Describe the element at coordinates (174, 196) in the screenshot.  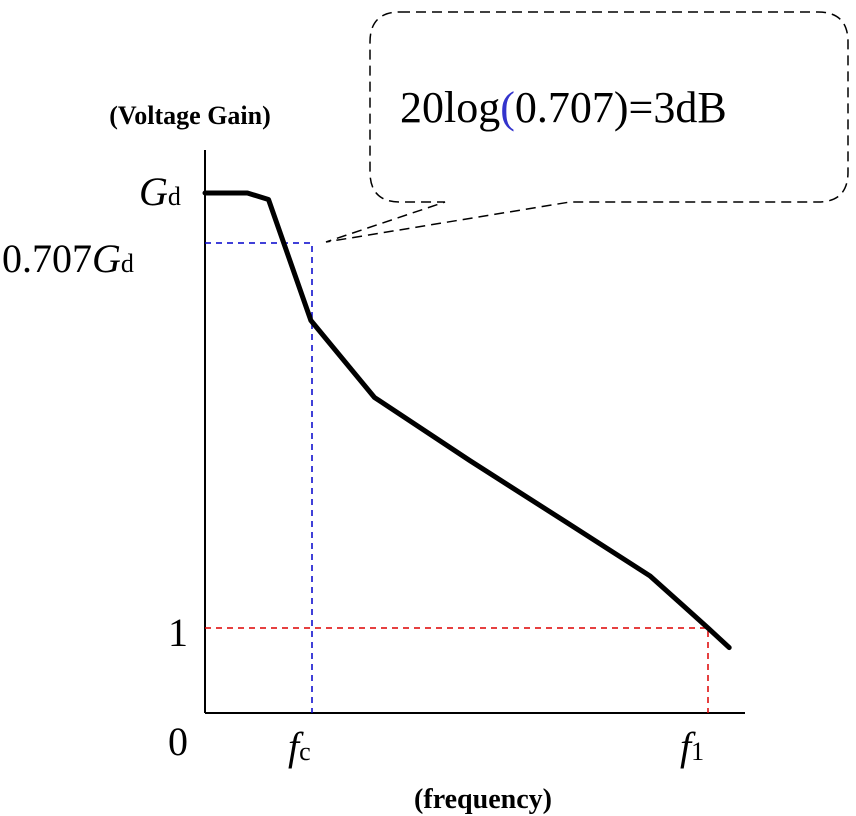
I see `y-tick-gd-sub: d` at that location.